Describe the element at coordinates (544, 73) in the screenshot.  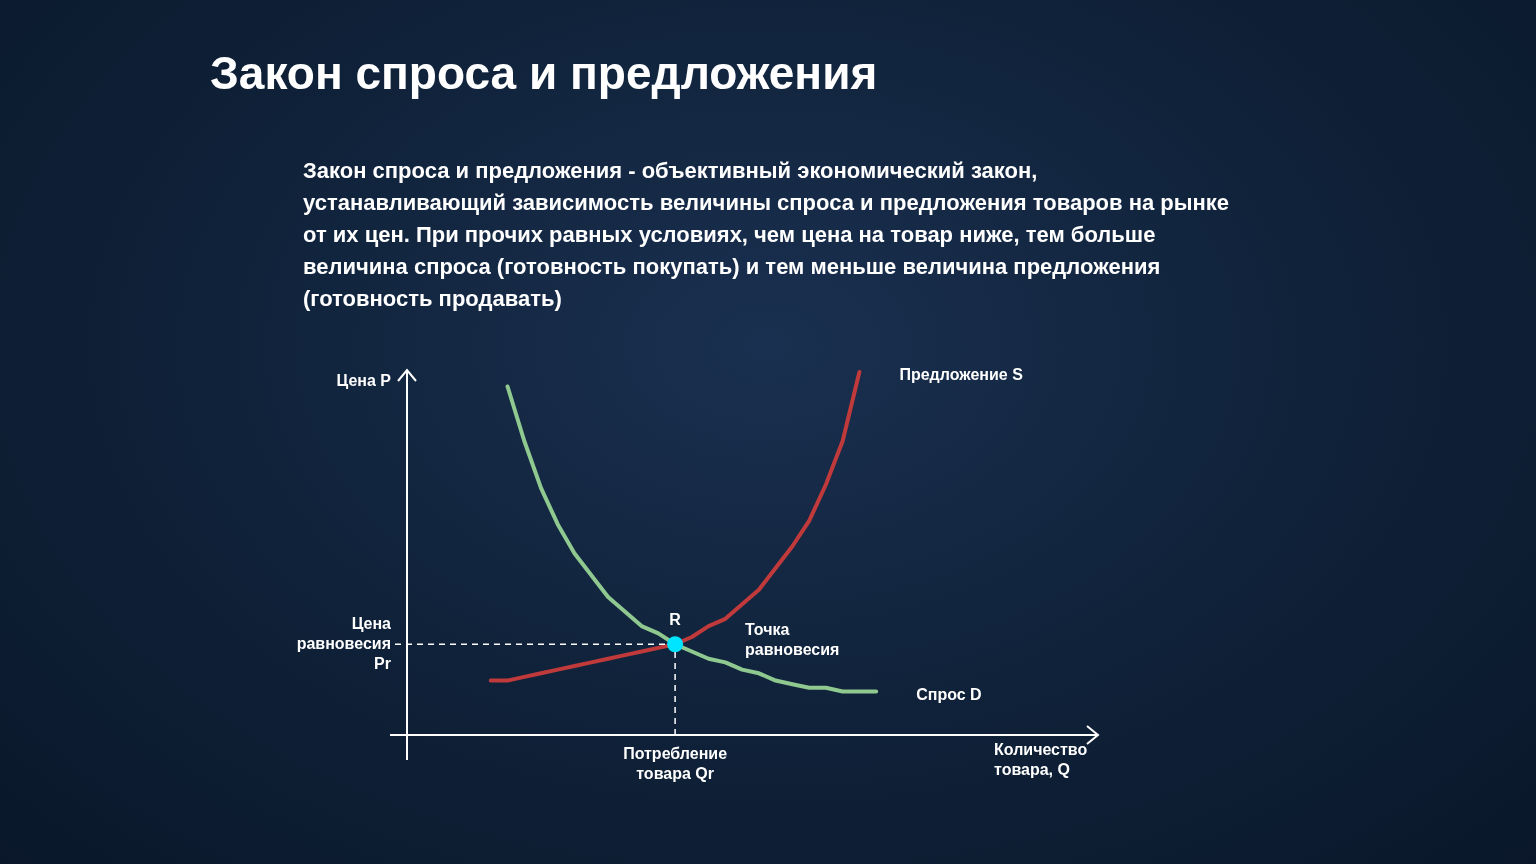
I see `chart-title: Закон спроса и предложения` at that location.